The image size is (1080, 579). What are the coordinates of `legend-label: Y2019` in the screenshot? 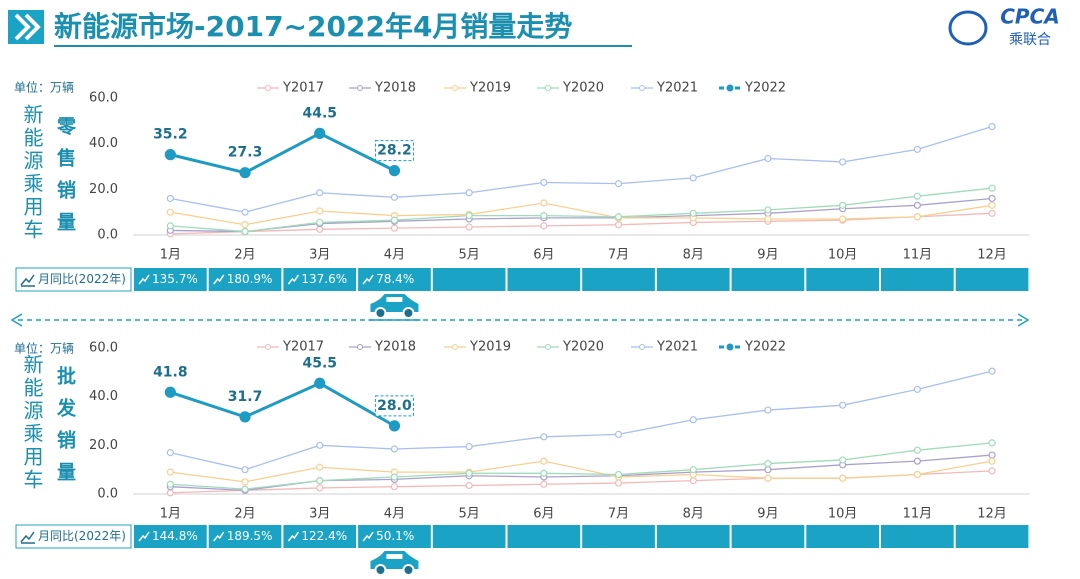 It's located at (490, 88).